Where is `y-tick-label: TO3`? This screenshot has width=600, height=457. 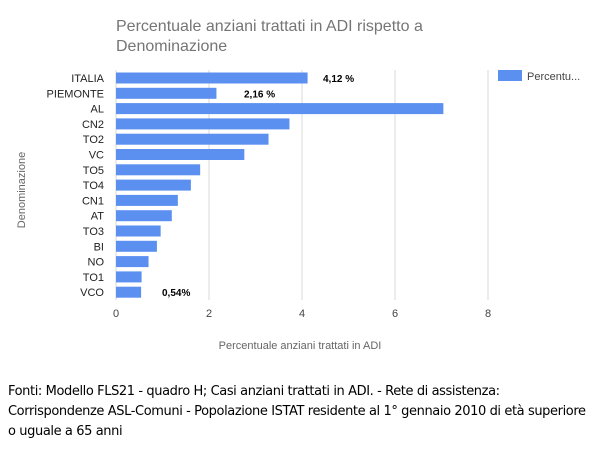
y-tick-label: TO3 is located at coordinates (93, 232).